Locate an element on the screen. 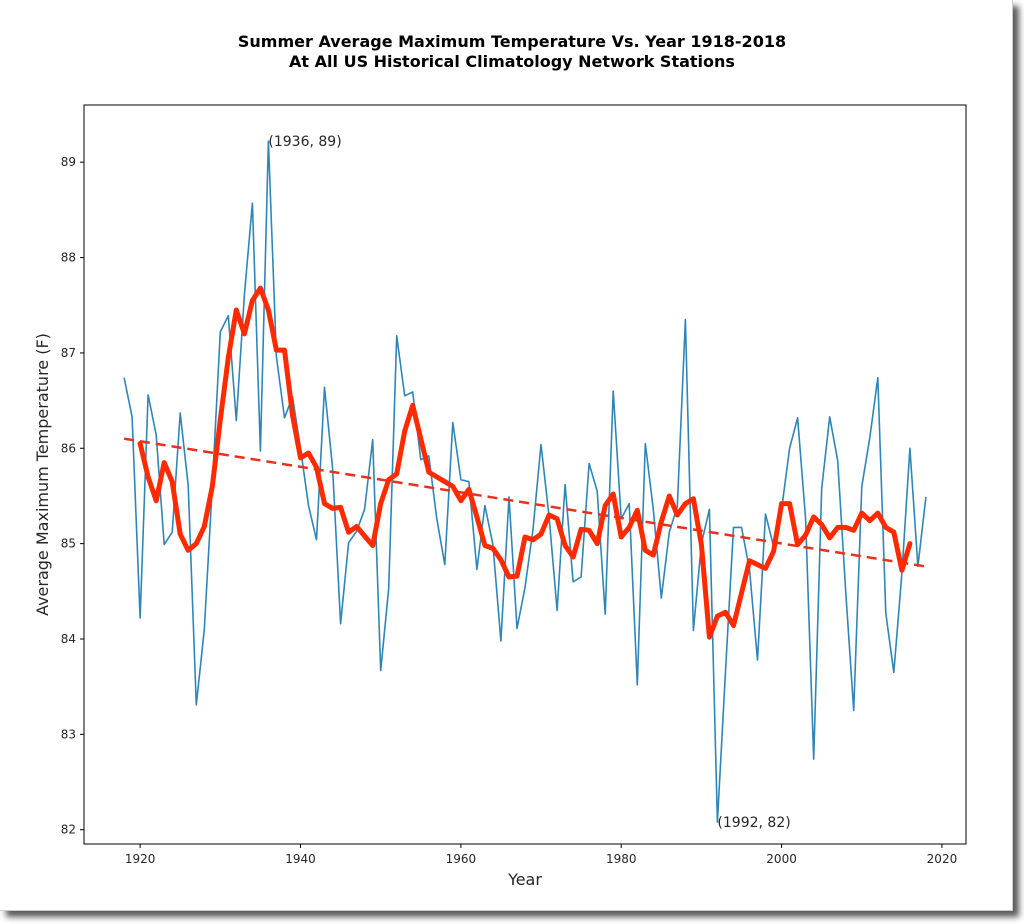  x-tick-label: 1980 is located at coordinates (621, 859).